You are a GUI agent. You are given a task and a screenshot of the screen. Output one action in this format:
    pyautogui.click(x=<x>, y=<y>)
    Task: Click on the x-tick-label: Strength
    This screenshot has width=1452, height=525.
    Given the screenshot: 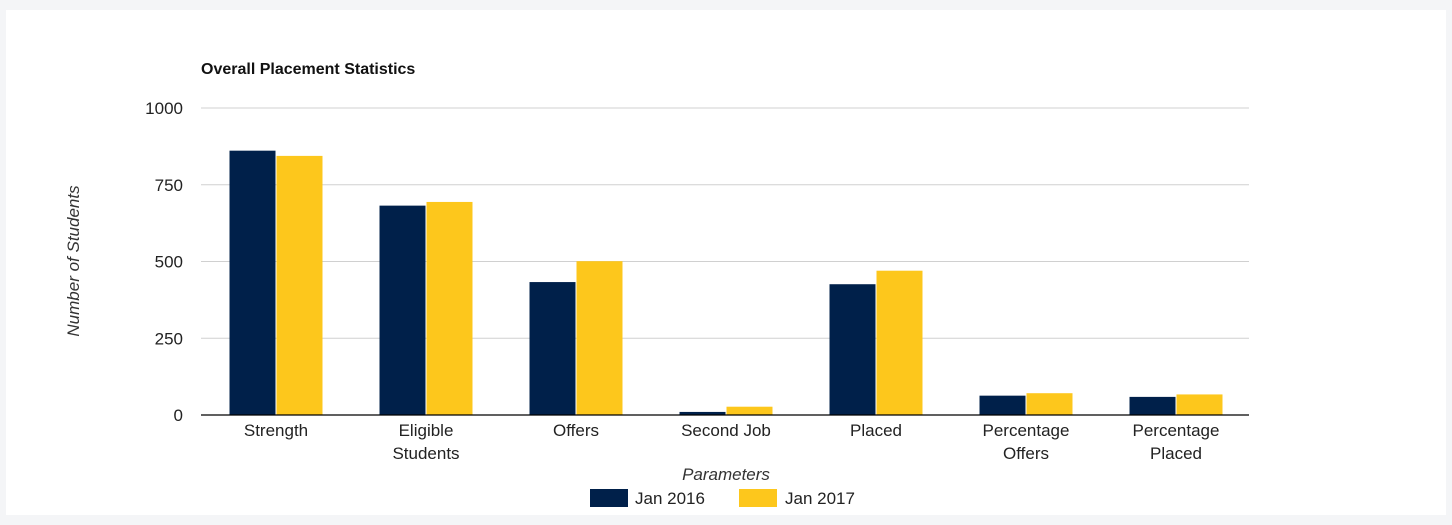 What is the action you would take?
    pyautogui.click(x=276, y=430)
    